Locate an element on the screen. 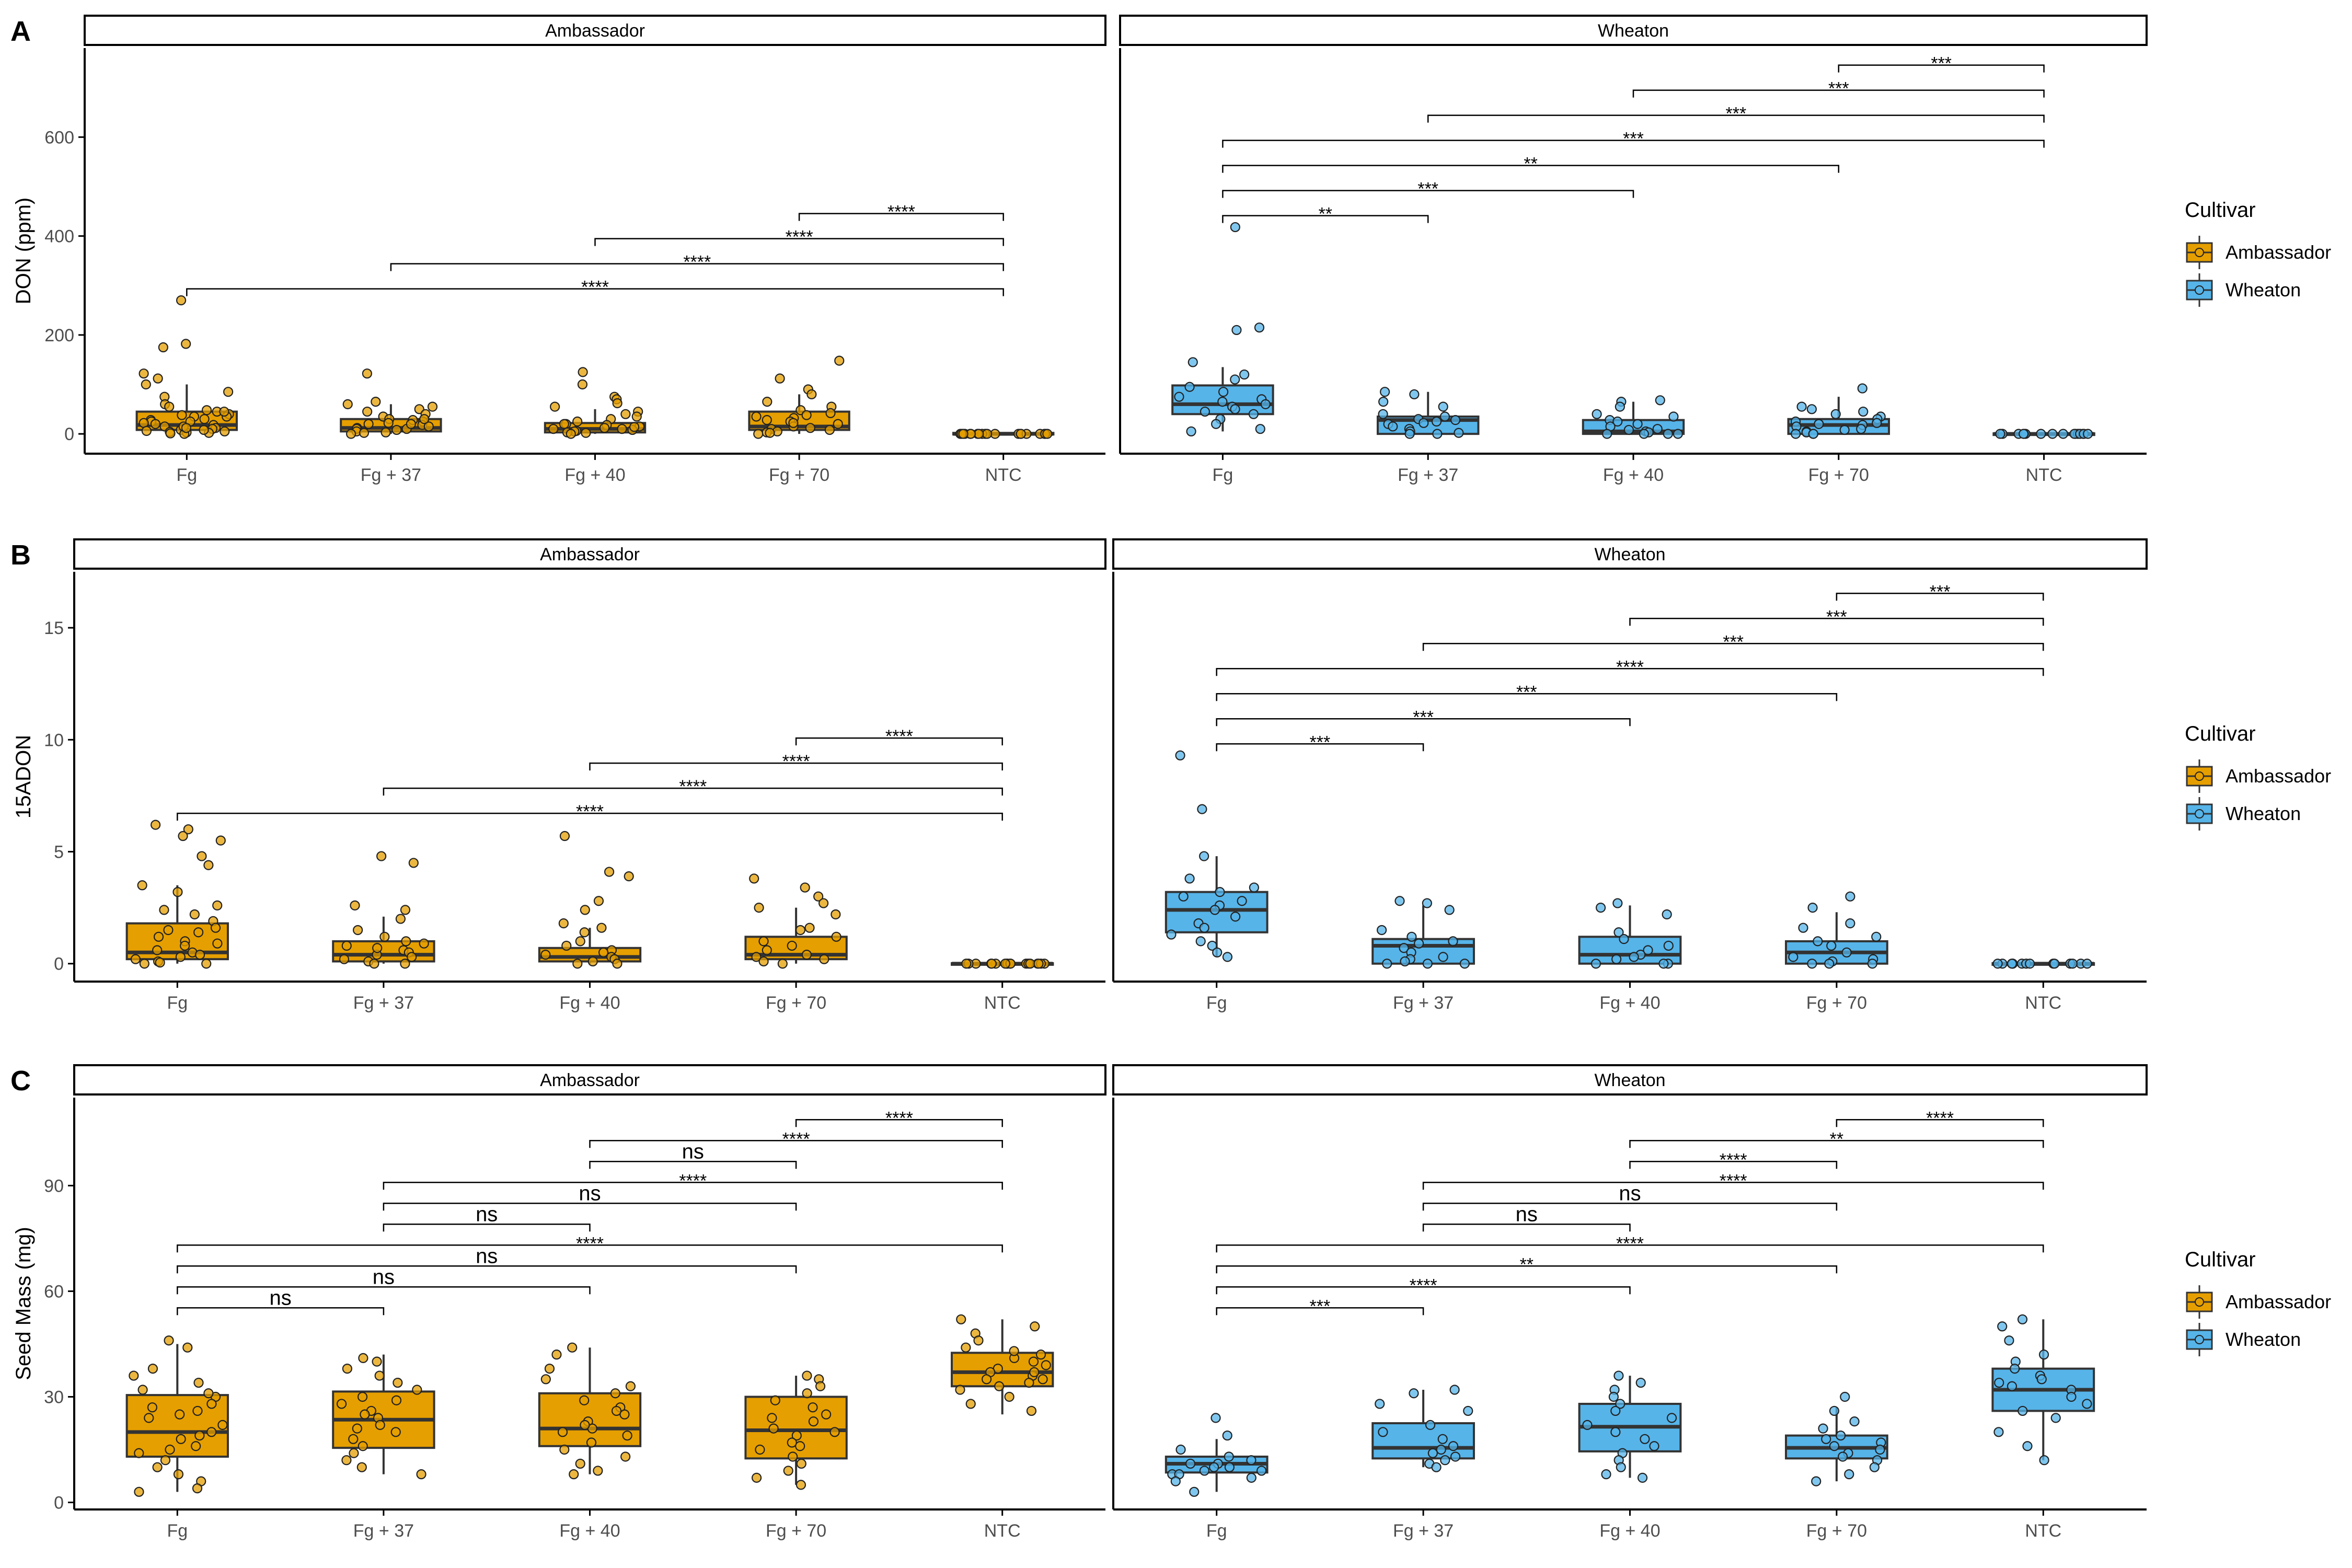  y-tick-label: 0 is located at coordinates (59, 964).